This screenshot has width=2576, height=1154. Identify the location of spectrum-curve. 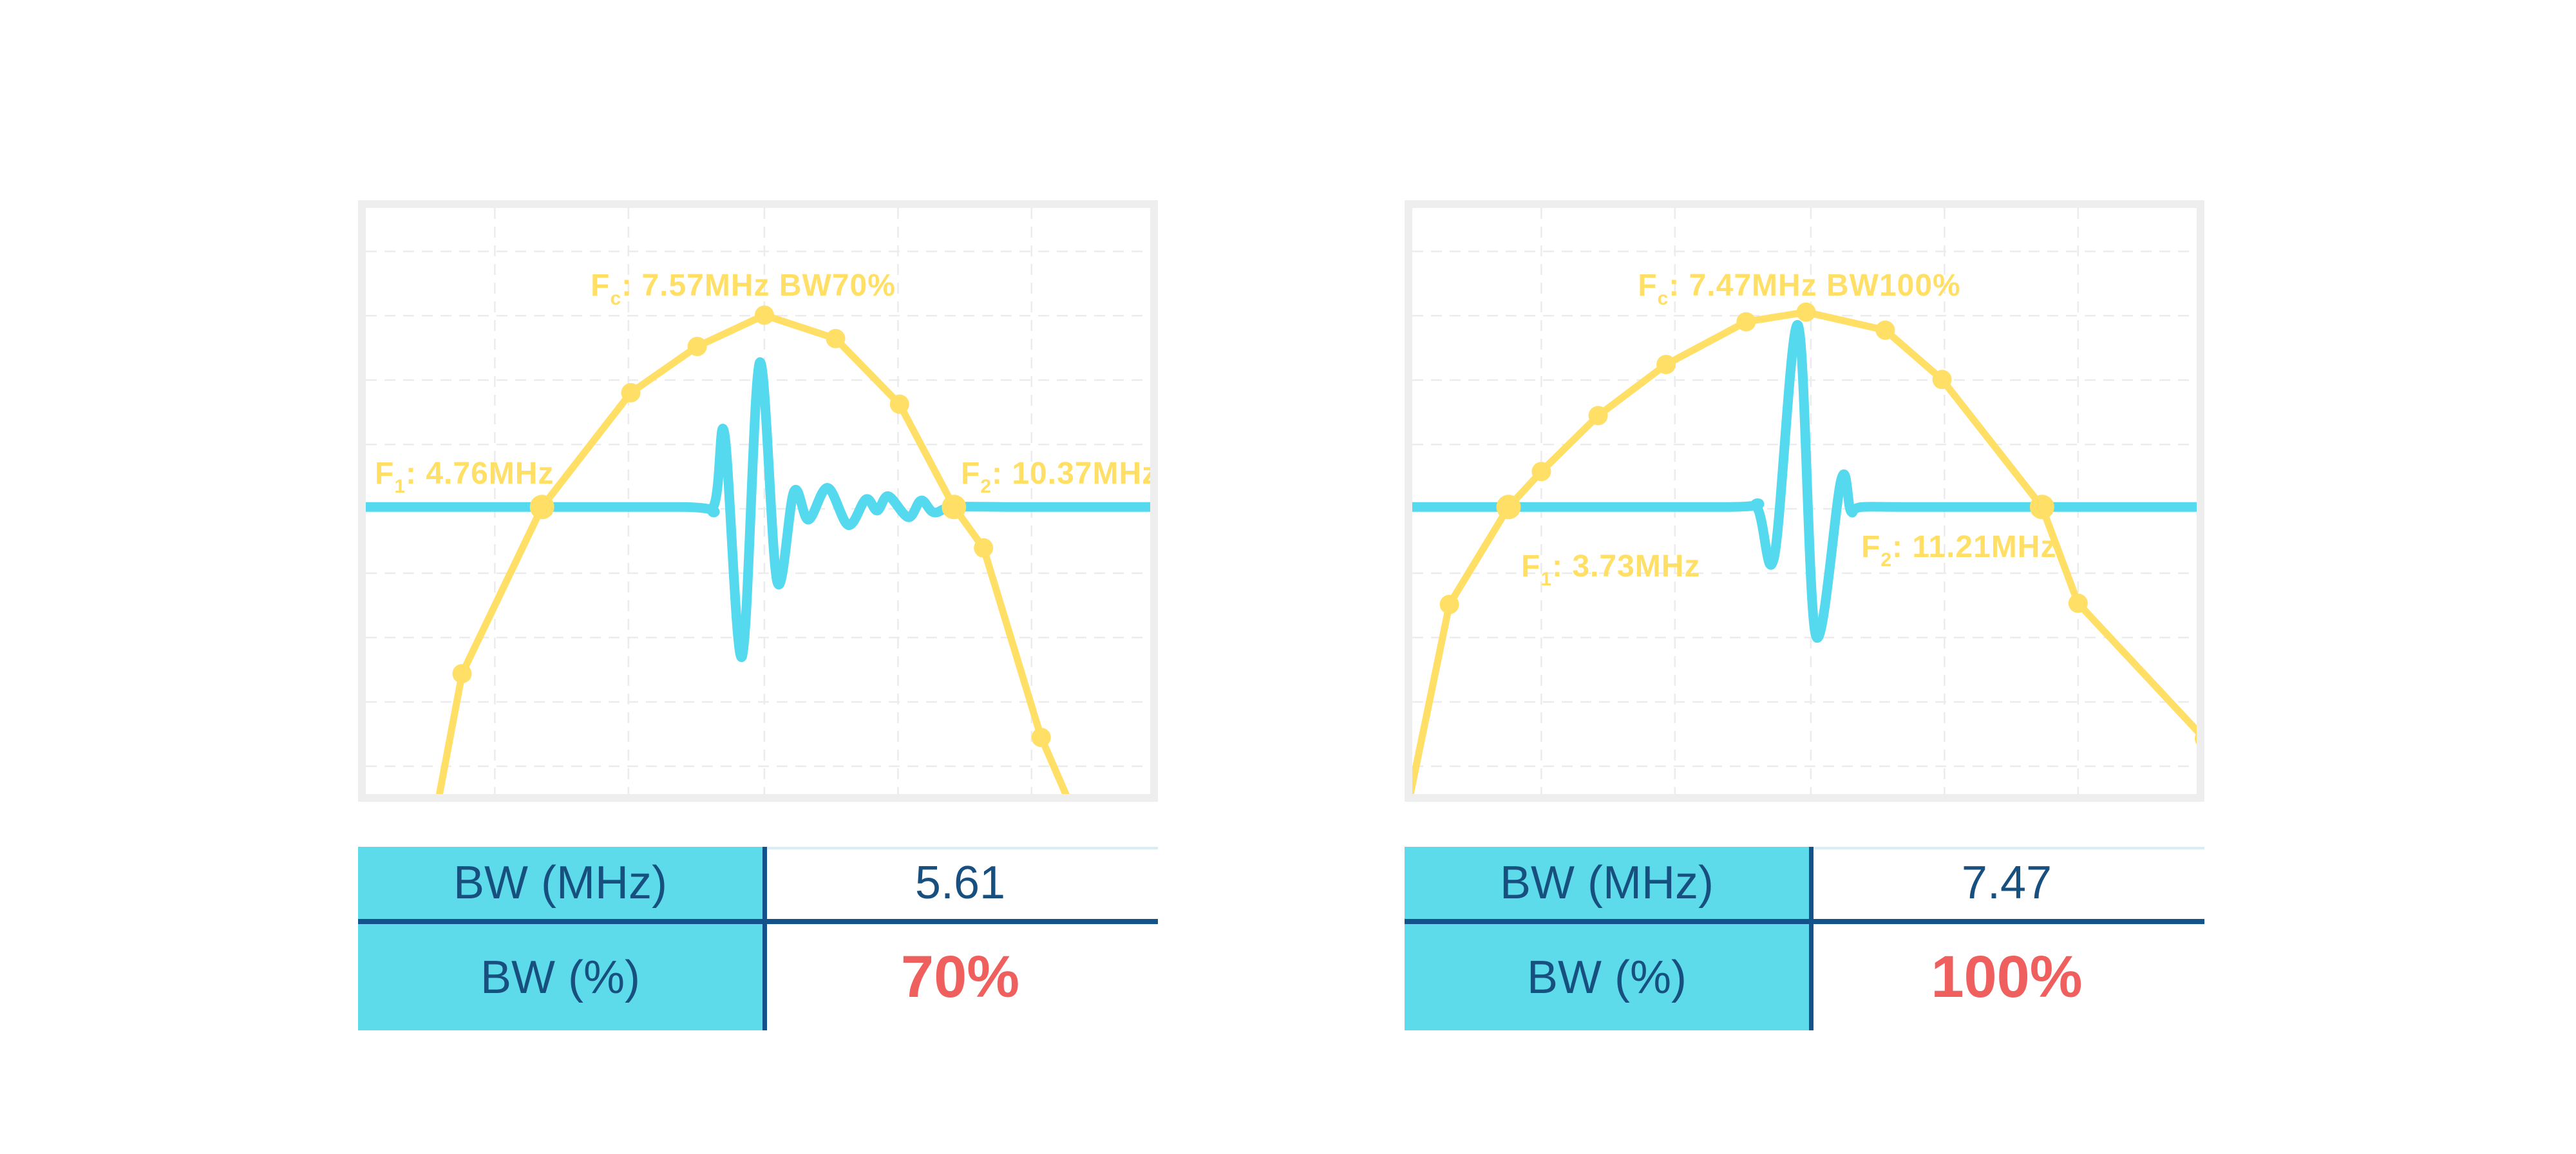
(753, 556).